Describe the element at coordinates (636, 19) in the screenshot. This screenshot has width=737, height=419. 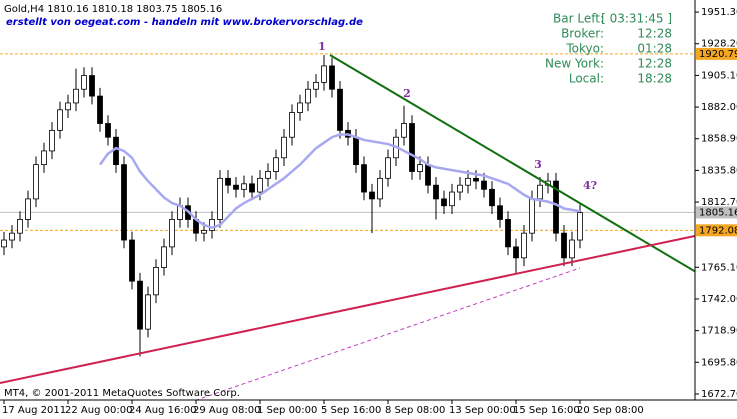
I see `info-value: [ 03:31:45 ]` at that location.